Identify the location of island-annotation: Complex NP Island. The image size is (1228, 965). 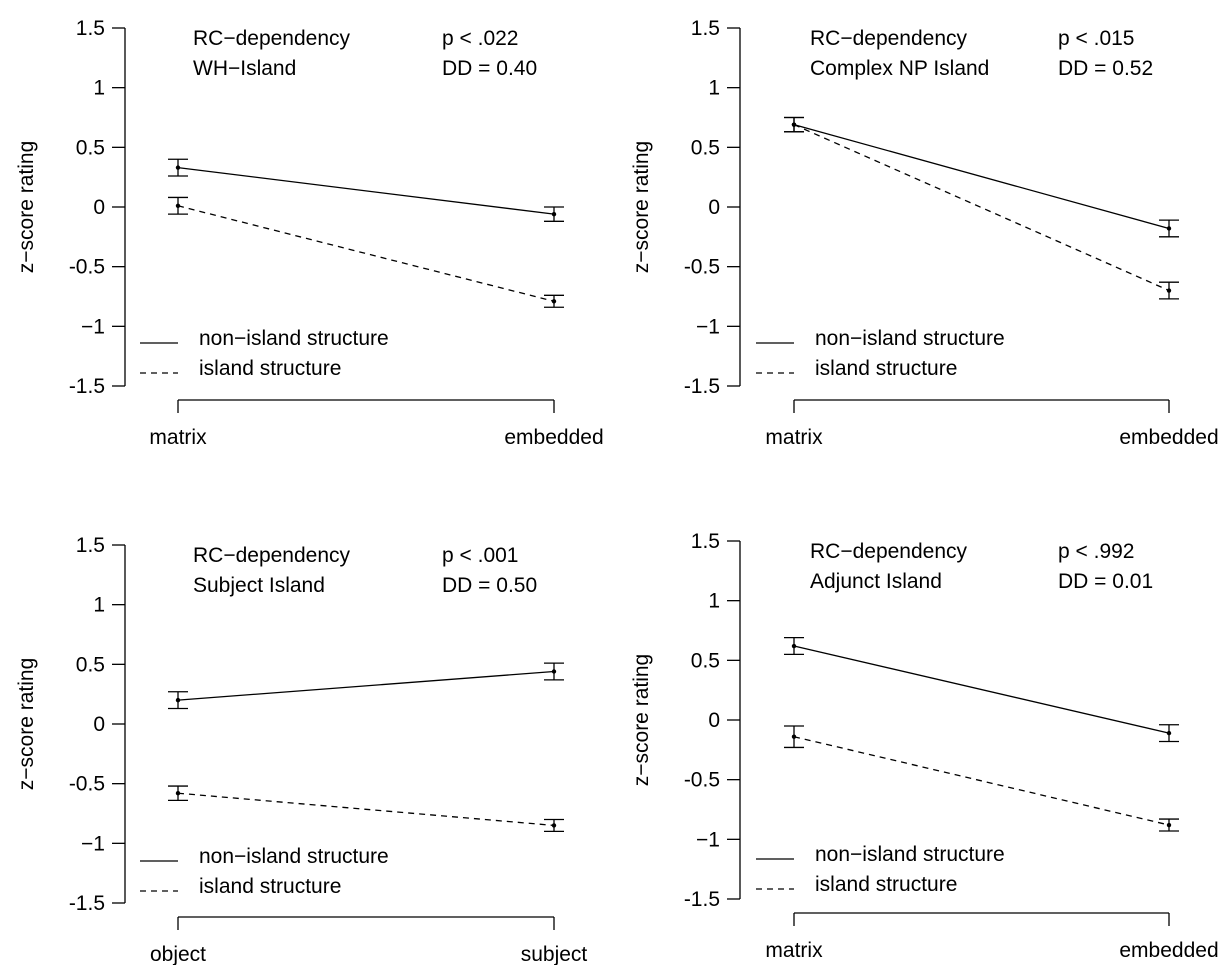
(899, 68).